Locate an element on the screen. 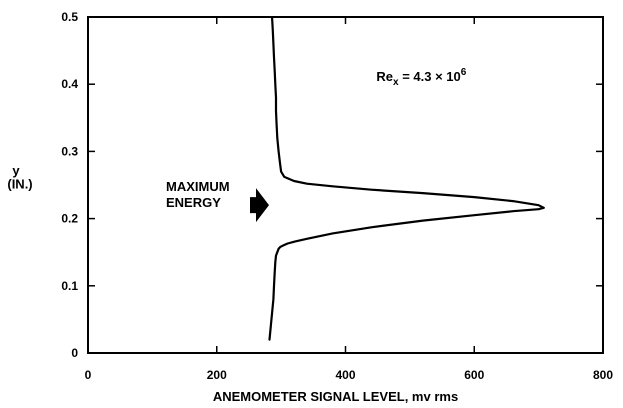 This screenshot has height=408, width=623. y-tick-label: 0.3 is located at coordinates (69, 151).